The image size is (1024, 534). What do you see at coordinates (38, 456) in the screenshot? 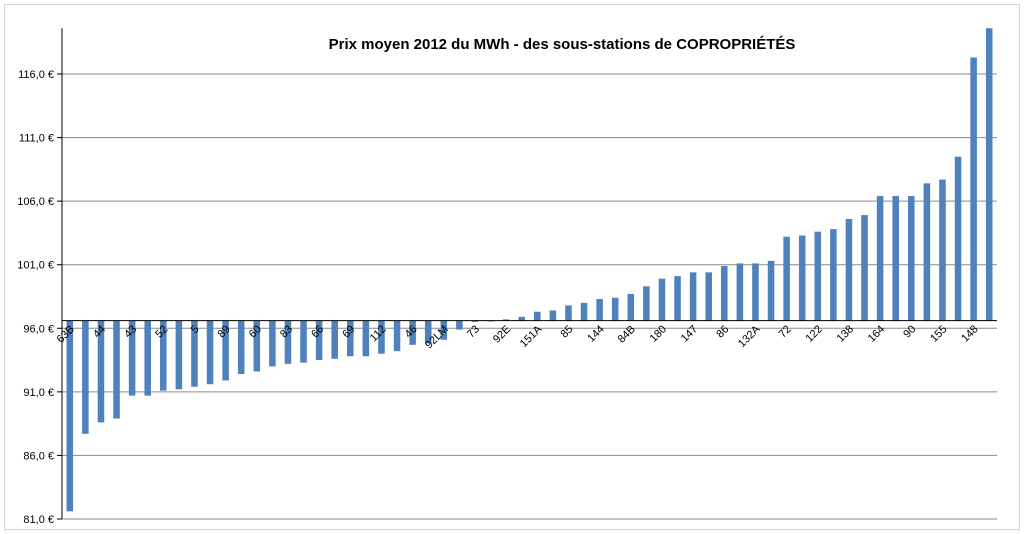
I see `y-tick-label: 86,0 €` at bounding box center [38, 456].